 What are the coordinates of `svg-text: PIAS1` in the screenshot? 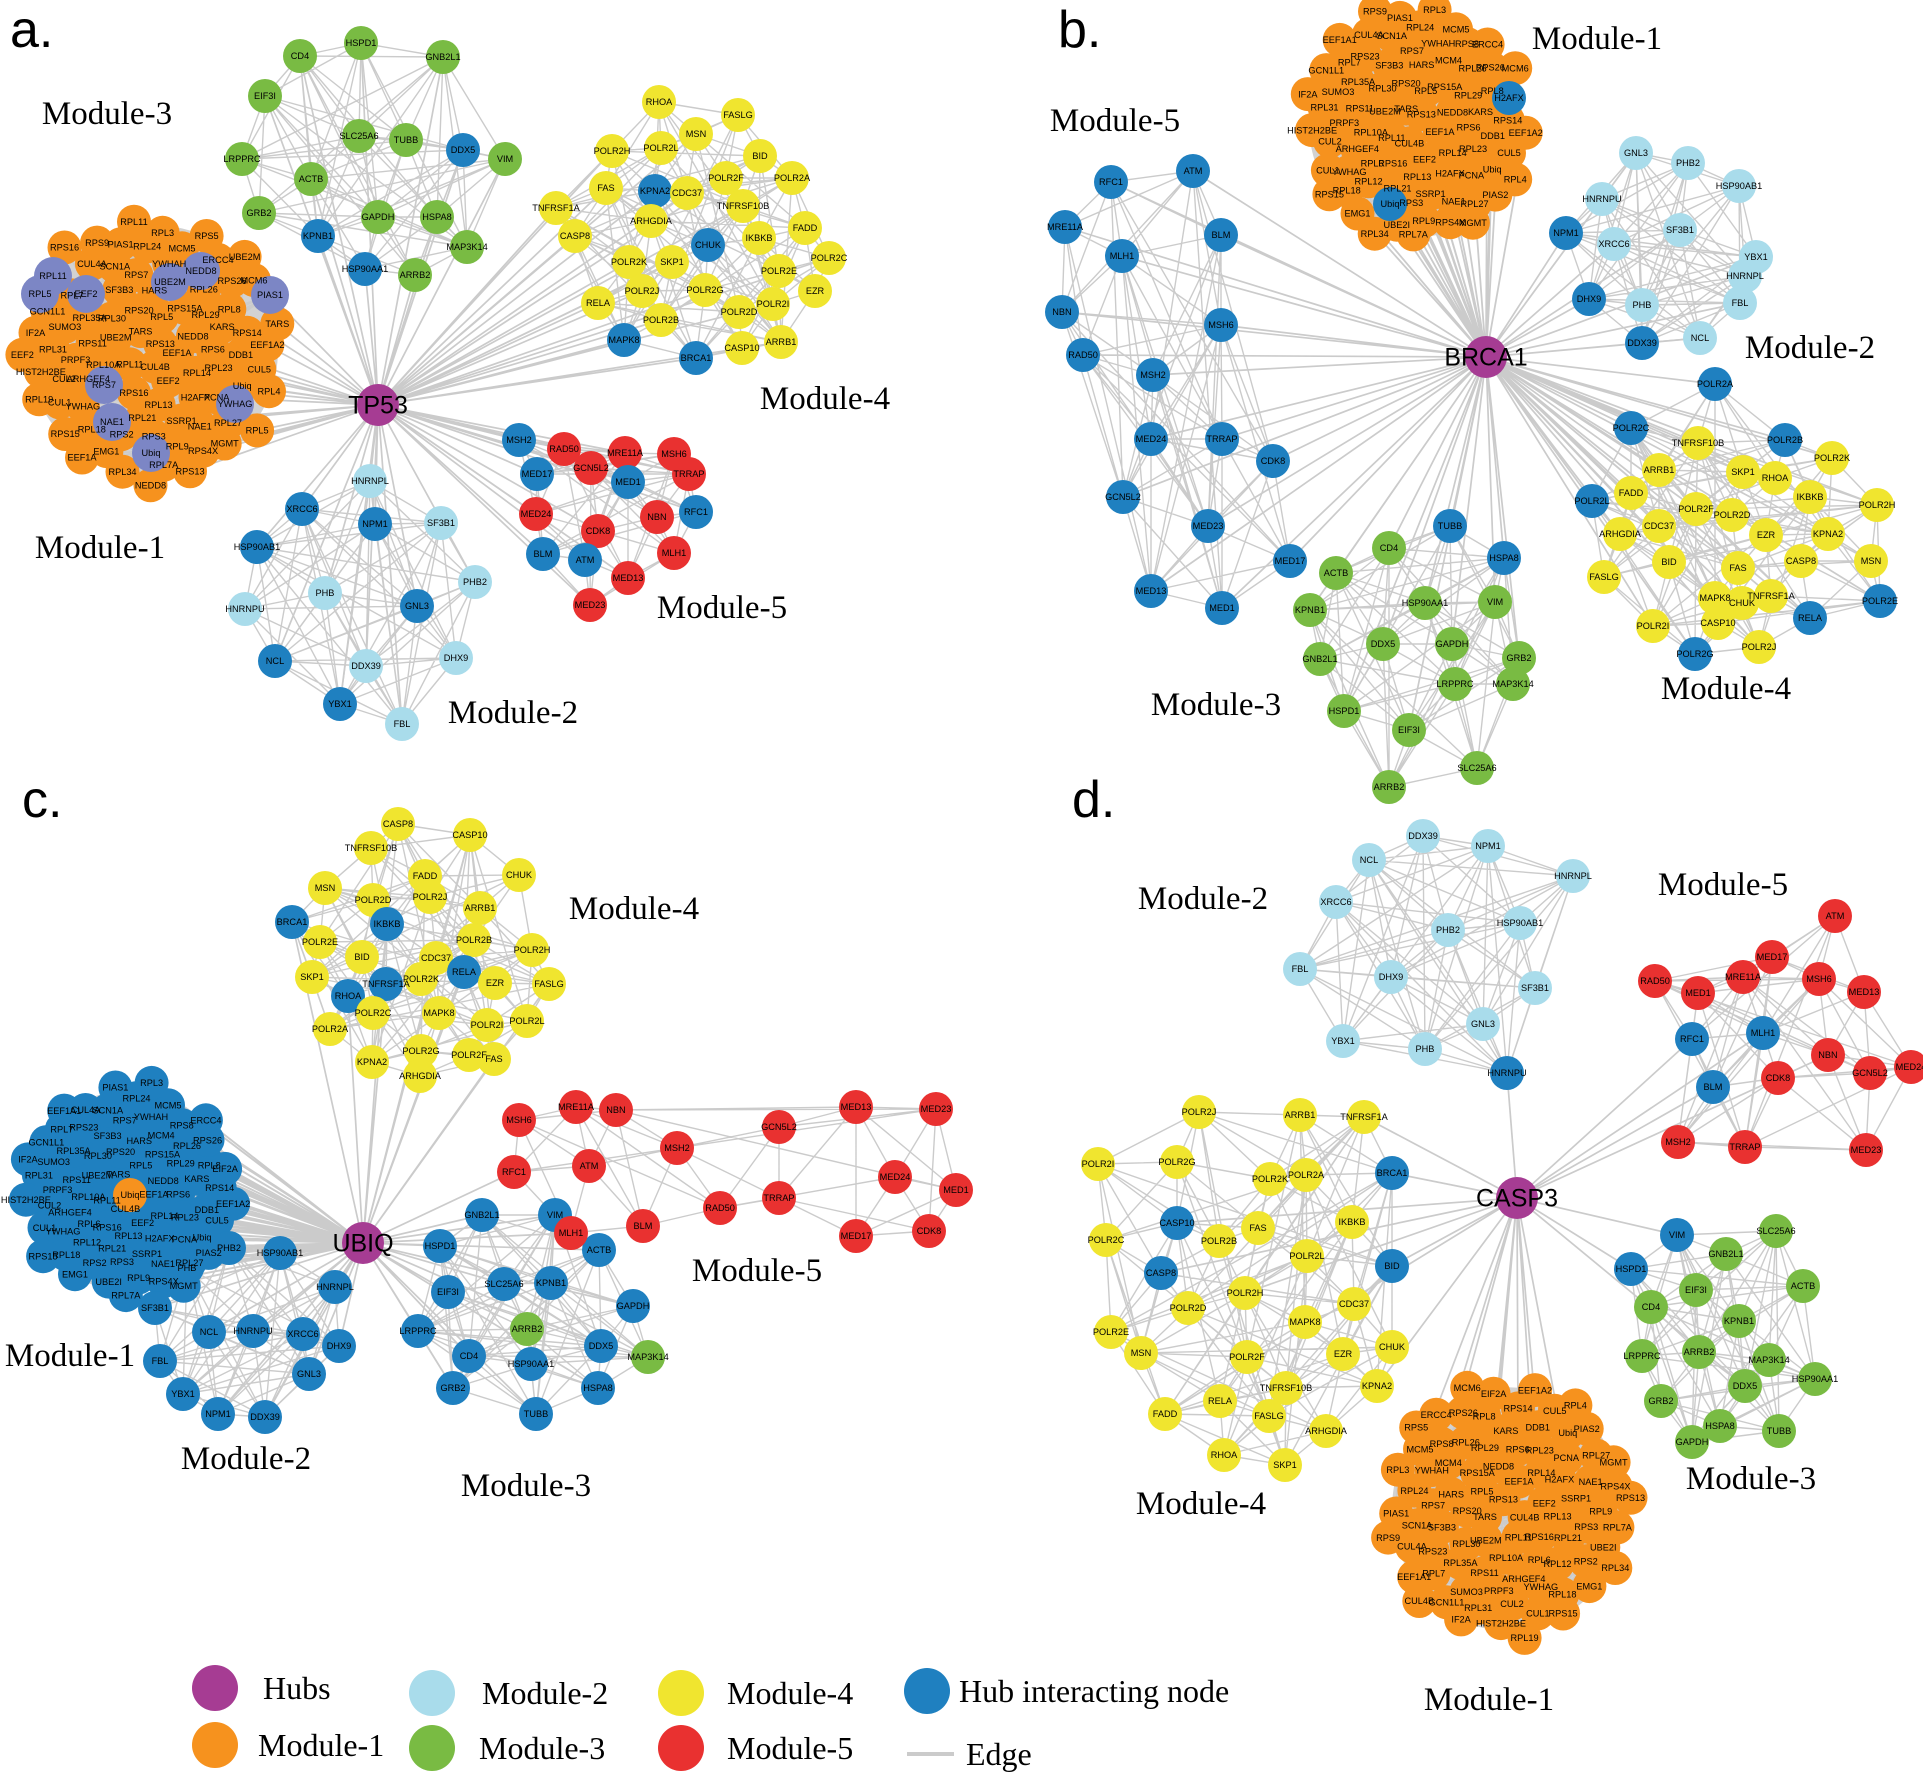 It's located at (1396, 1514).